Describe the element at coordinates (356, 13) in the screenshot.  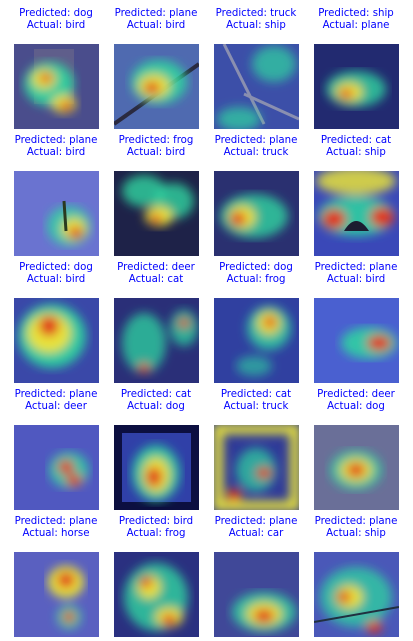
I see `predicted-label: Predicted: ship` at that location.